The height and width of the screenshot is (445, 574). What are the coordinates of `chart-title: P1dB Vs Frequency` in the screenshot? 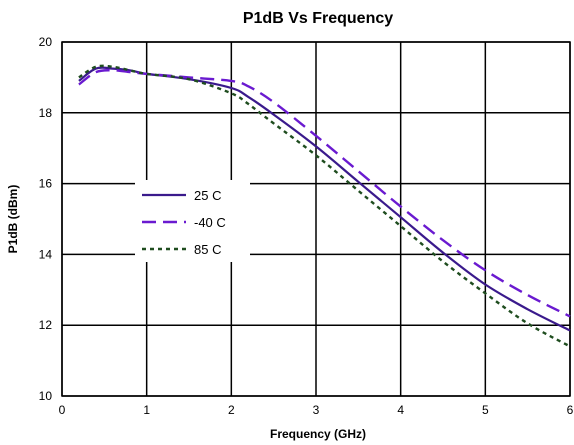 It's located at (318, 18).